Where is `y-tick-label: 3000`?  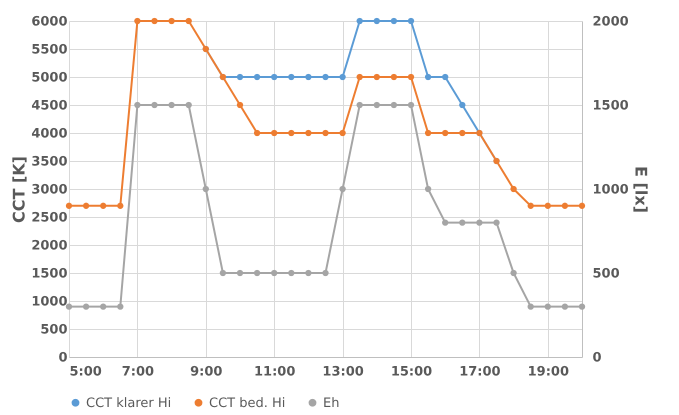 y-tick-label: 3000 is located at coordinates (49, 190).